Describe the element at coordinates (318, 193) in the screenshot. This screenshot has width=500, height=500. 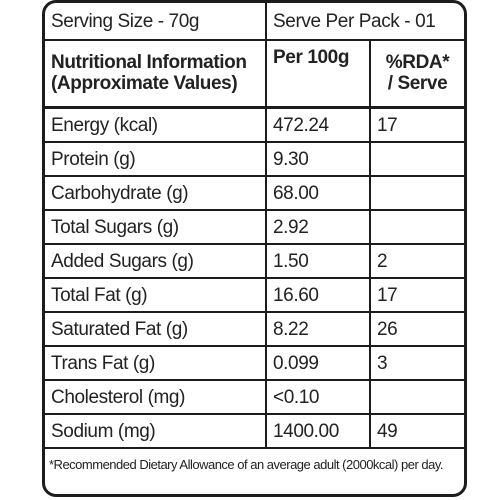
I see `per-100g-value: 68.00` at that location.